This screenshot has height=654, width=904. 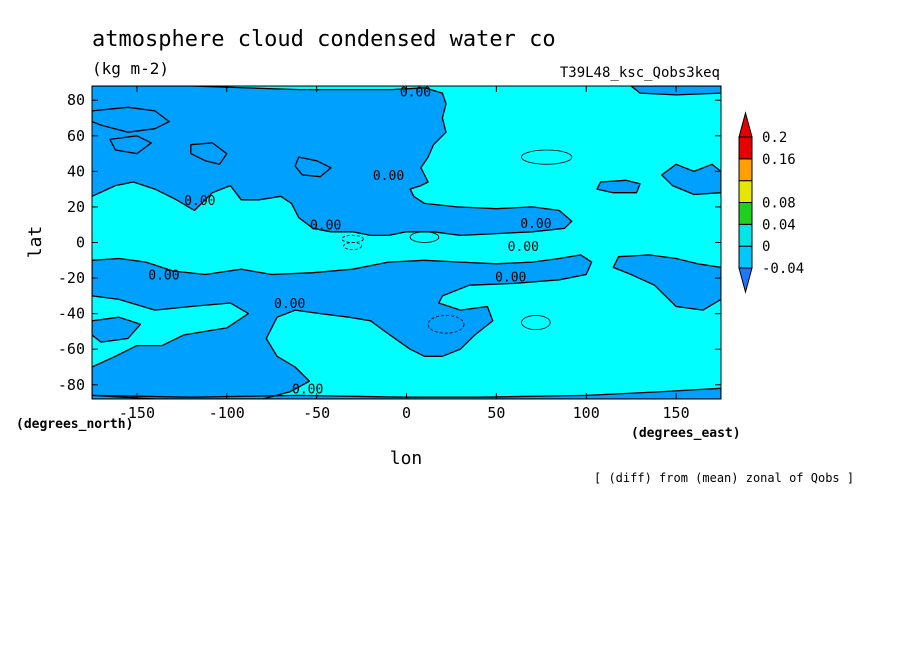 What do you see at coordinates (76, 136) in the screenshot?
I see `y-tick-label: 60` at bounding box center [76, 136].